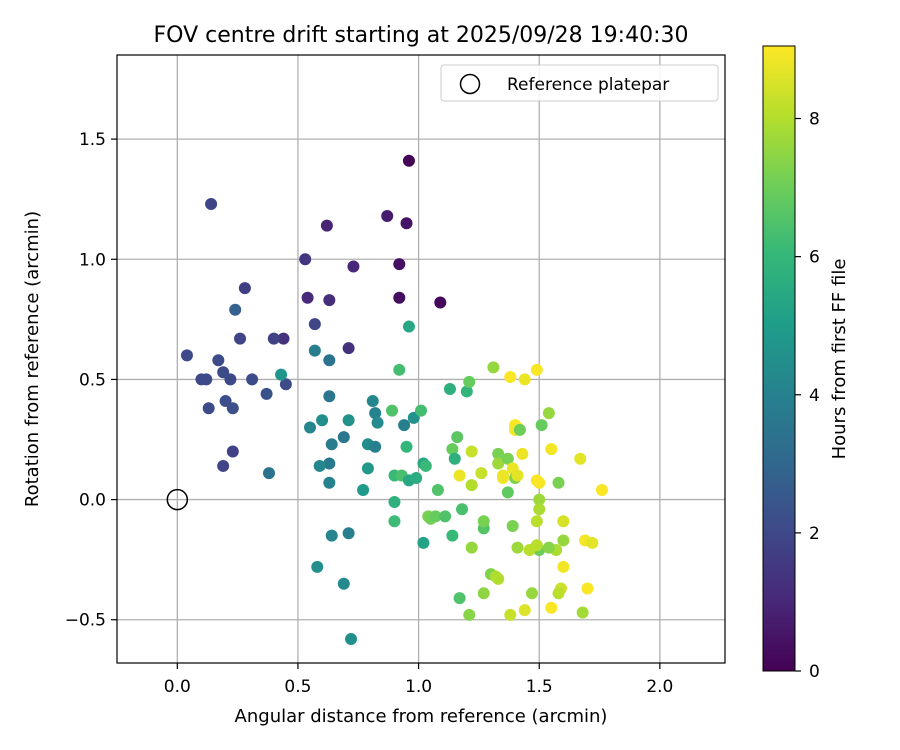 The width and height of the screenshot is (900, 750). What do you see at coordinates (579, 83) in the screenshot?
I see `legend: Reference platepar` at bounding box center [579, 83].